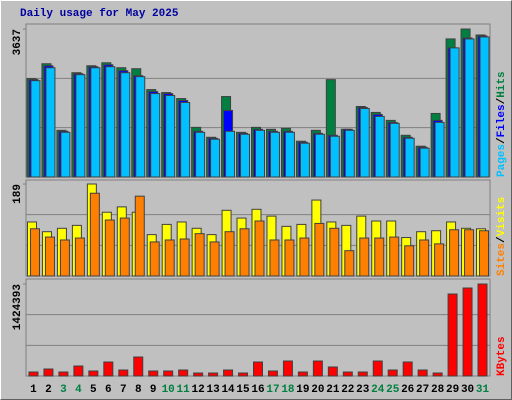  Describe the element at coordinates (333, 390) in the screenshot. I see `x-tick-label: 21` at that location.